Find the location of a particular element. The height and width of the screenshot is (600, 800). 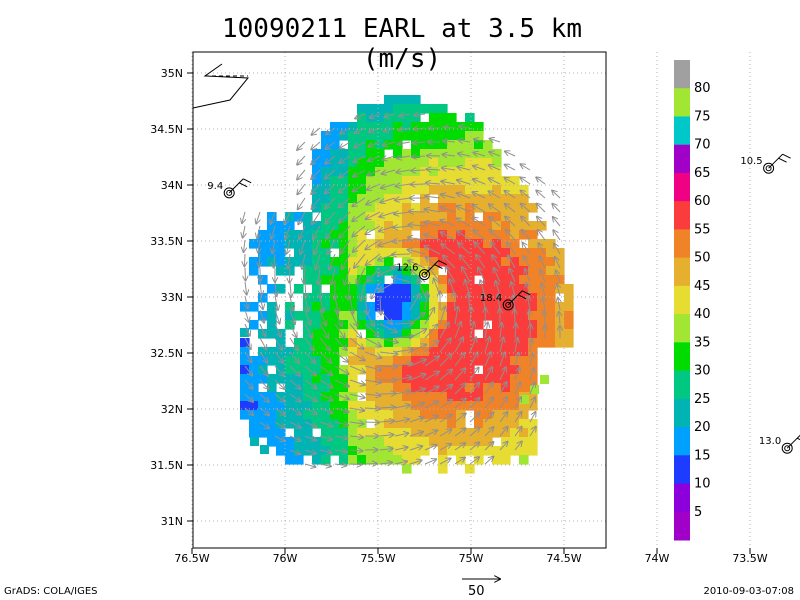

colorbar-label: 40 is located at coordinates (702, 314).